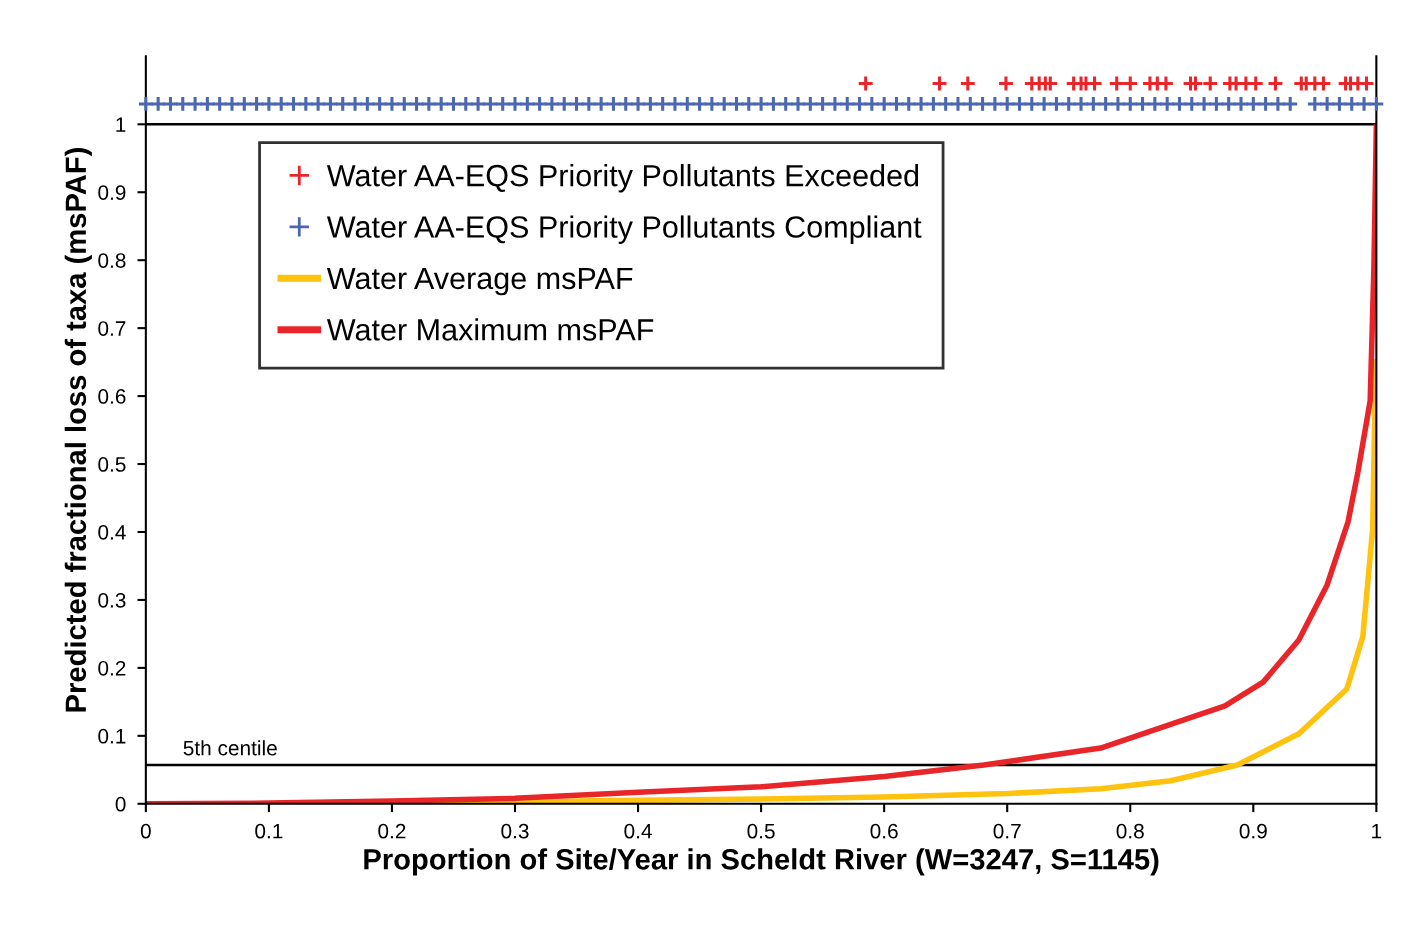 This screenshot has width=1416, height=939. What do you see at coordinates (120, 804) in the screenshot?
I see `y-tick-label: 0` at bounding box center [120, 804].